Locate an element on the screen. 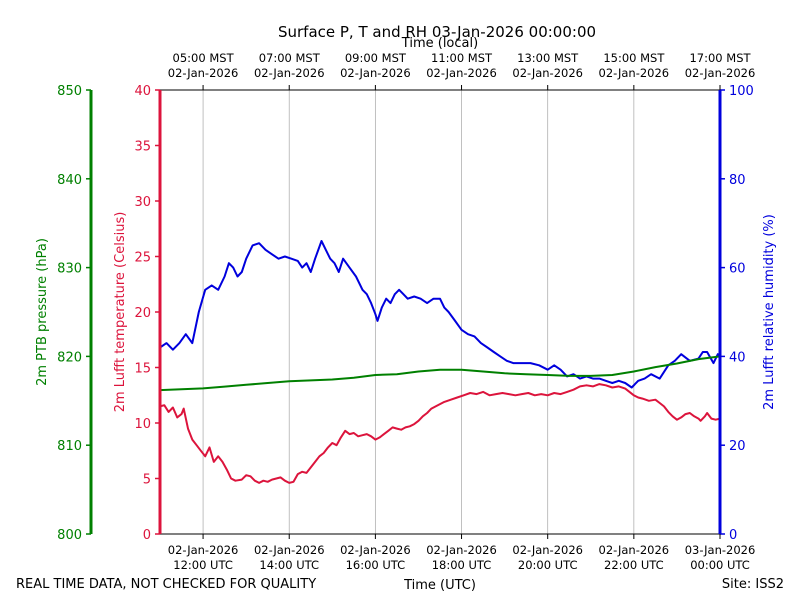 This screenshot has height=600, width=800. temperature-axis: 0 5 10 15 20 25 30 35 40 is located at coordinates (148, 313).